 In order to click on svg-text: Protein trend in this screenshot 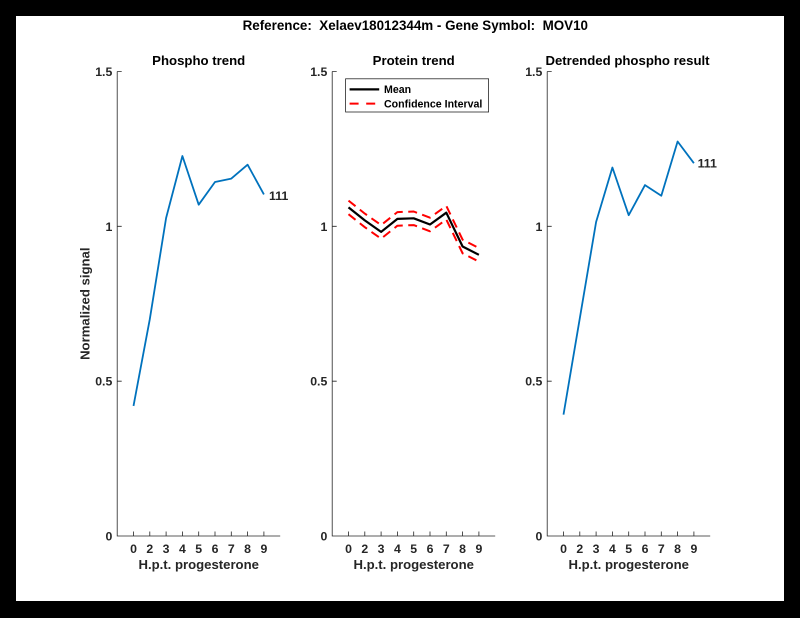, I will do `click(414, 60)`.